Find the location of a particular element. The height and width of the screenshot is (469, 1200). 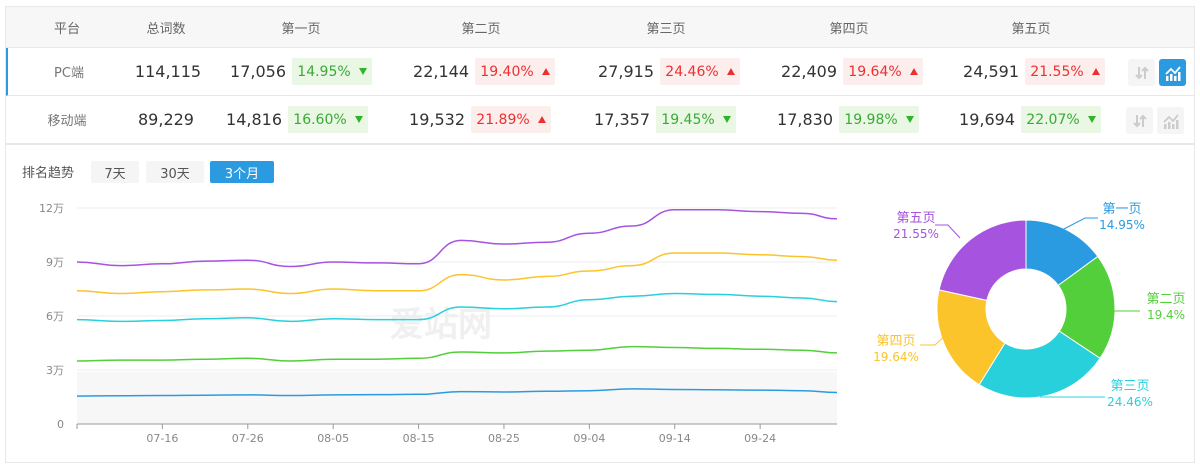

x-tick-label: 09-14 is located at coordinates (675, 438).